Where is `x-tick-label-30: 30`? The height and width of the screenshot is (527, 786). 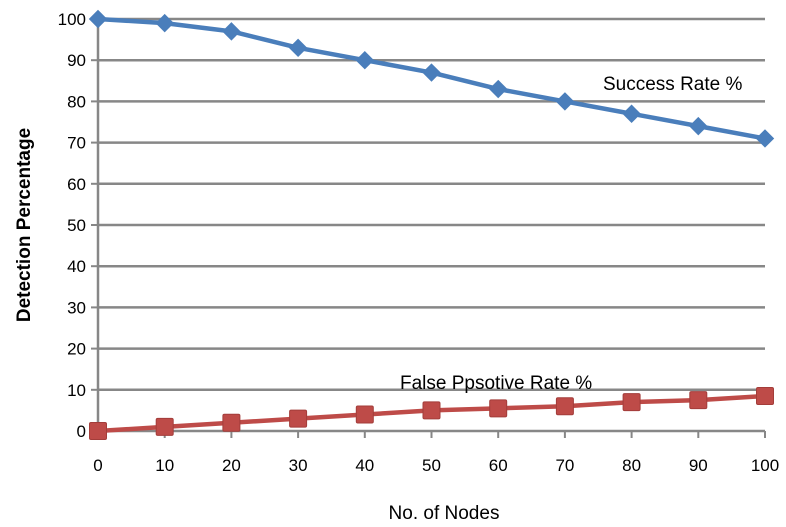
x-tick-label-30: 30 is located at coordinates (298, 465).